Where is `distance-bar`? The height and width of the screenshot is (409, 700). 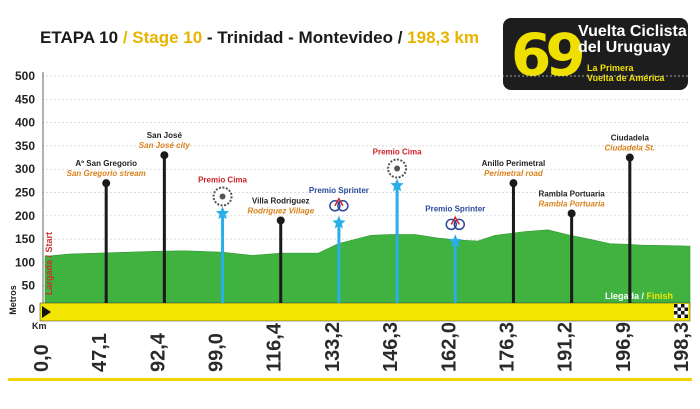
distance-bar is located at coordinates (365, 312).